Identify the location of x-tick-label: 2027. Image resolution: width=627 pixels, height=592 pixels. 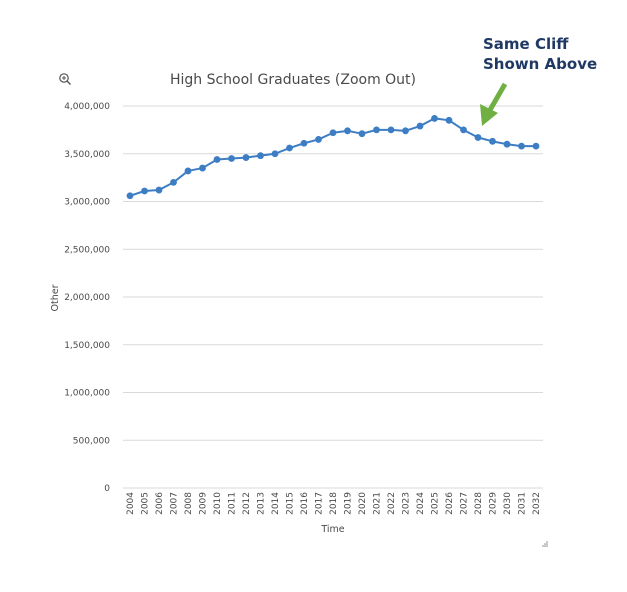
(465, 503).